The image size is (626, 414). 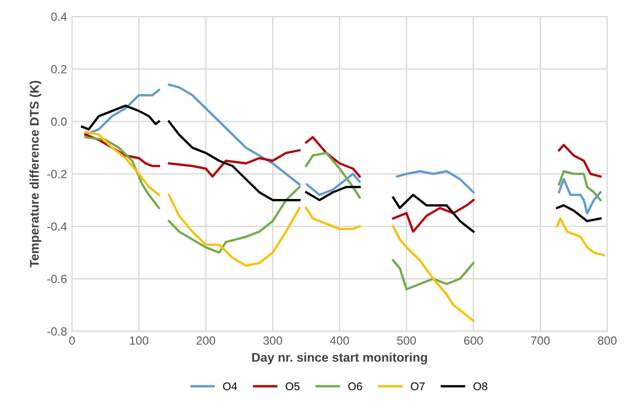 What do you see at coordinates (480, 386) in the screenshot?
I see `legend-label: O8` at bounding box center [480, 386].